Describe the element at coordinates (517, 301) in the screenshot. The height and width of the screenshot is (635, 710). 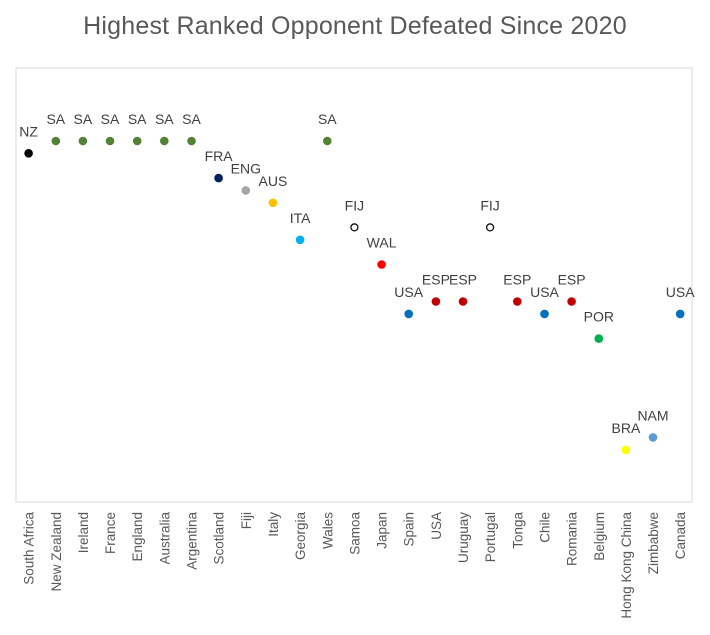
I see `data-point-tonga` at that location.